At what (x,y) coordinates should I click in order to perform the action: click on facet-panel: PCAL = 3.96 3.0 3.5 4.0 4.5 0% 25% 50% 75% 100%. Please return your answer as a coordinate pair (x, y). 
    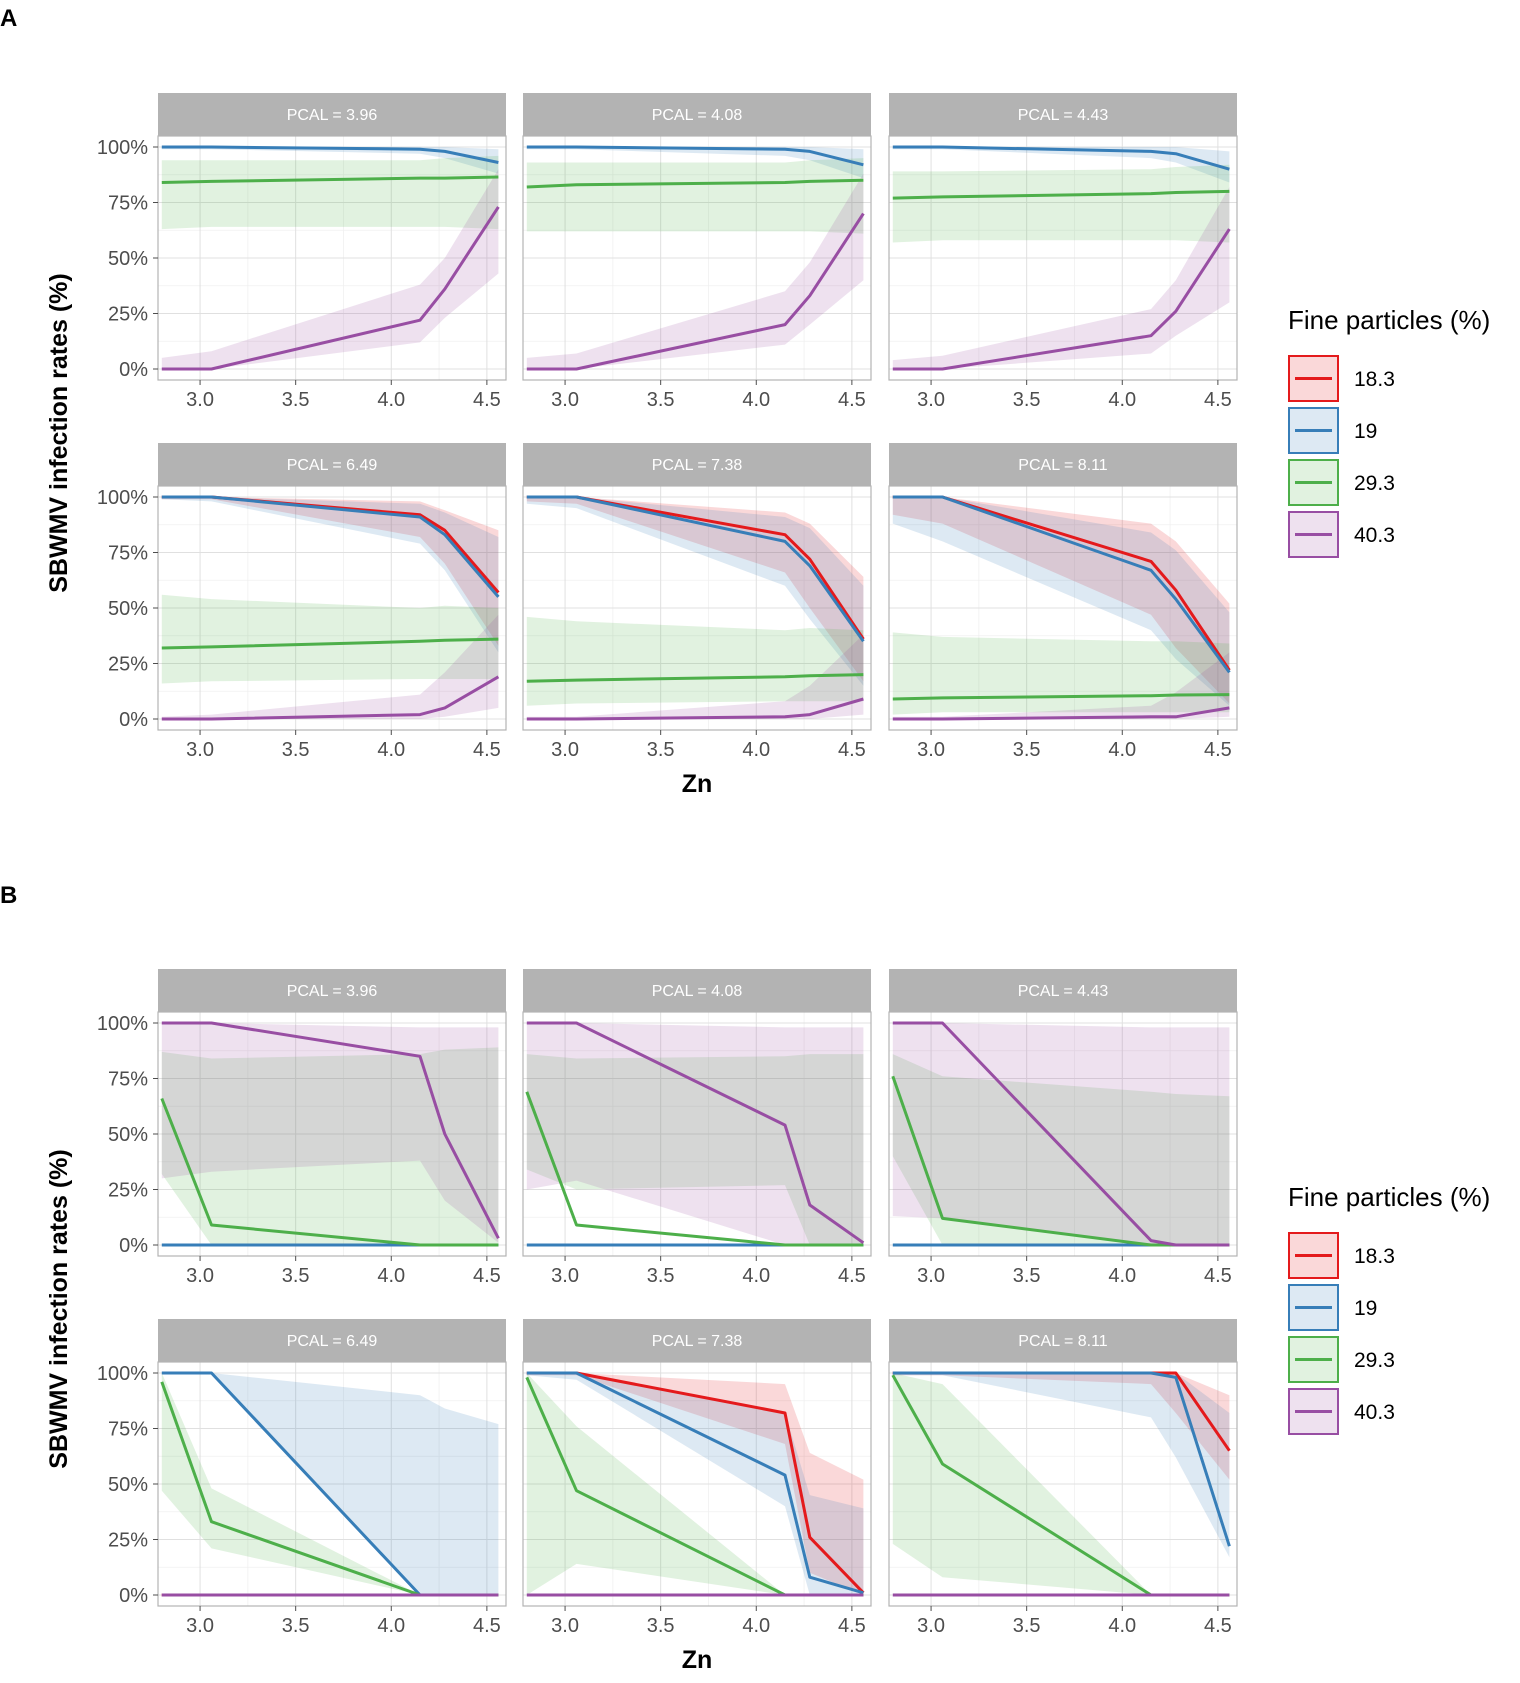
    Looking at the image, I should click on (302, 1128).